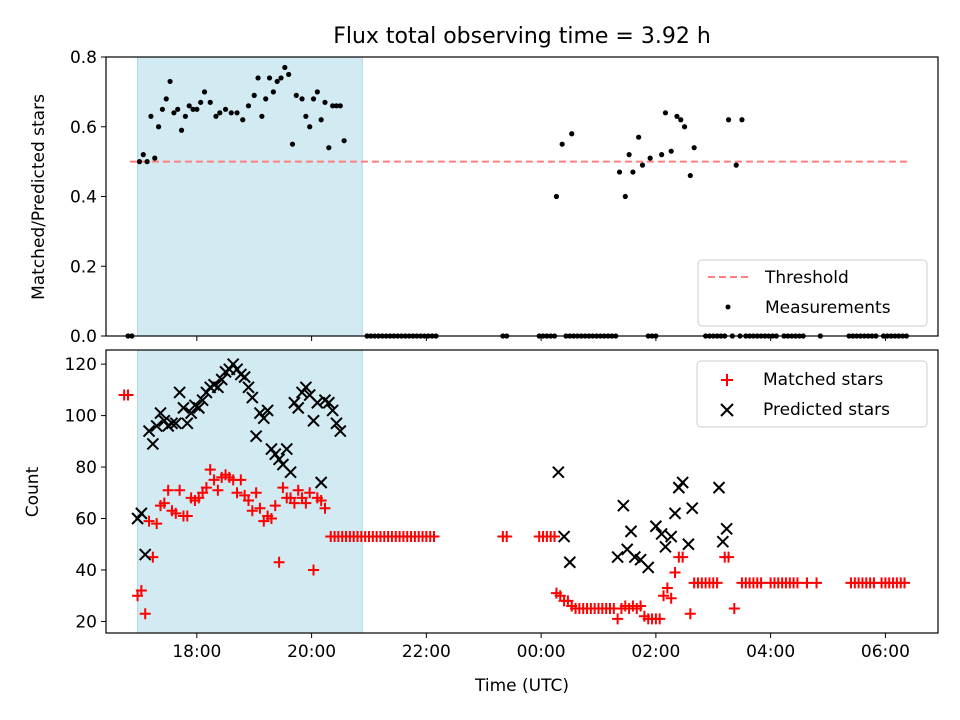 The image size is (960, 720). I want to click on y-axis-label-count: Count, so click(33, 491).